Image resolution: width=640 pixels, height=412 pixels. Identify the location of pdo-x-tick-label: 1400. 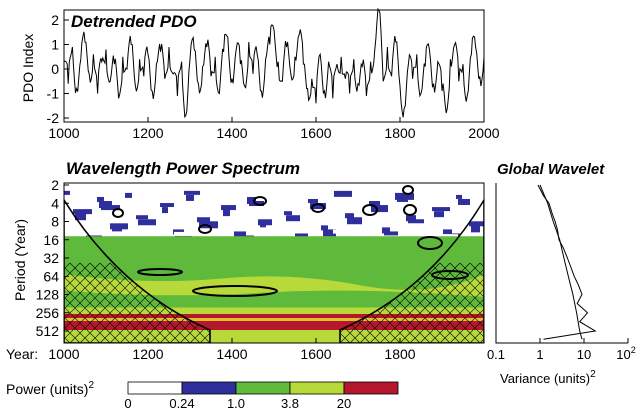
(231, 133).